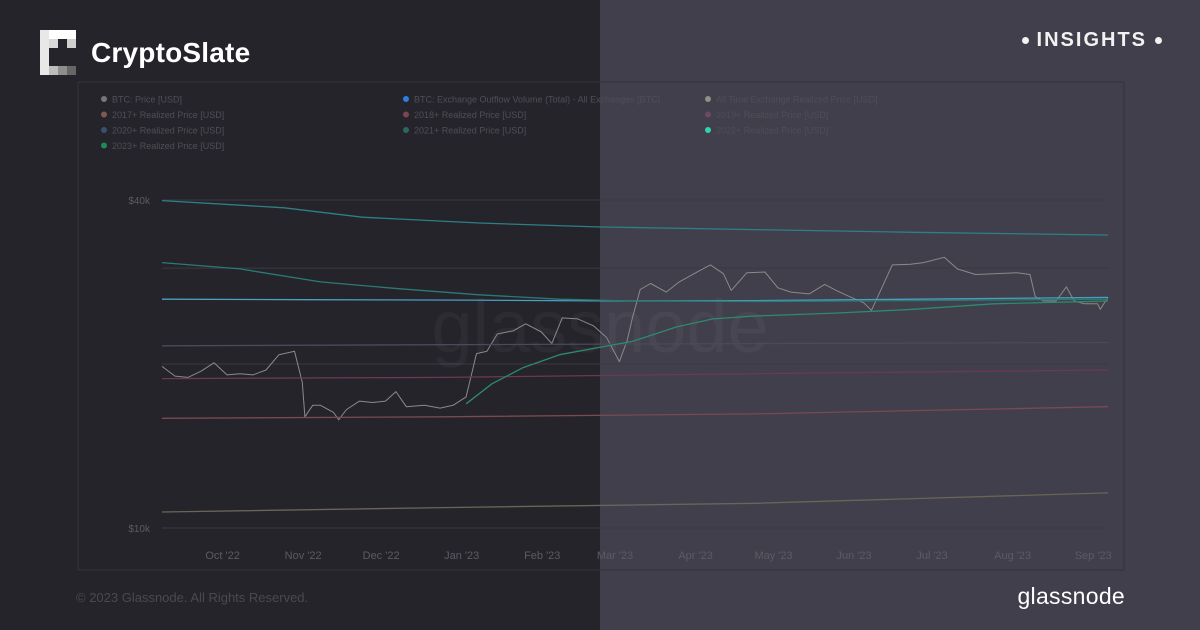  Describe the element at coordinates (931, 556) in the screenshot. I see `x-tick-label: Jul '23` at that location.